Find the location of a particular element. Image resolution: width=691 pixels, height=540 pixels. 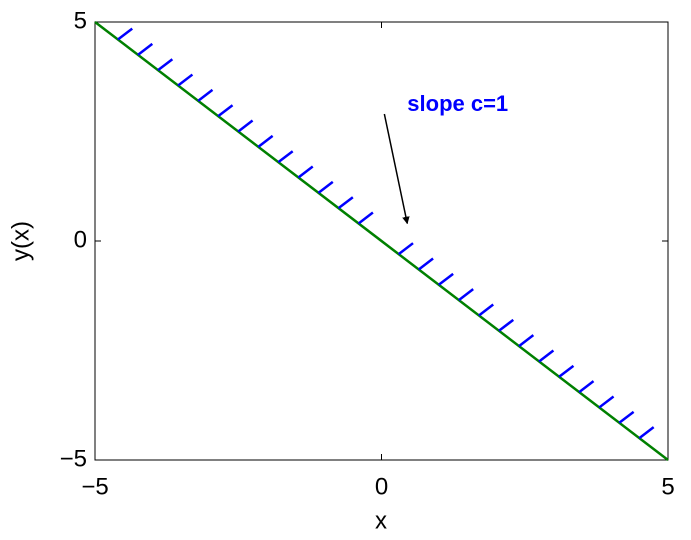

x-tick-label: 0 is located at coordinates (381, 486).